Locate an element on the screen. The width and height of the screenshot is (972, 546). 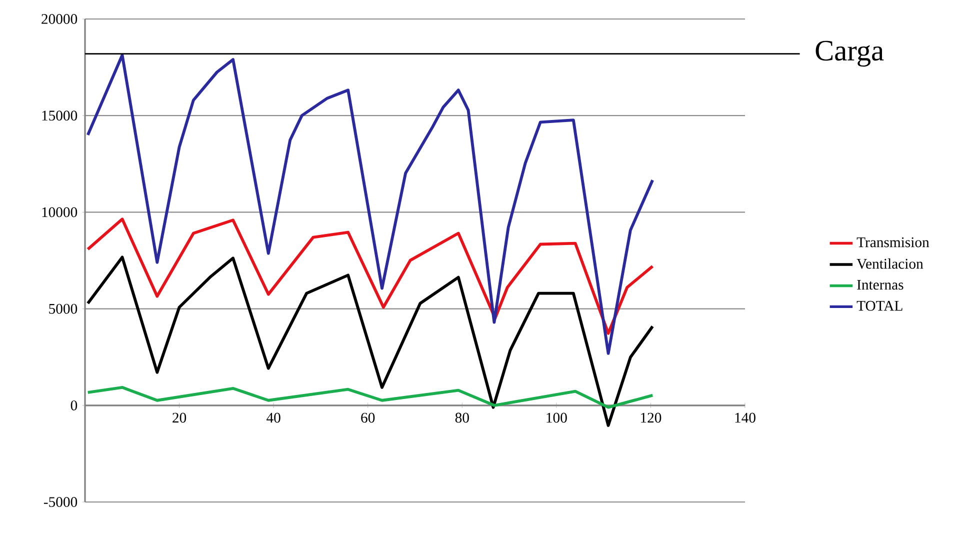
x-tick-label: 40 is located at coordinates (273, 417).